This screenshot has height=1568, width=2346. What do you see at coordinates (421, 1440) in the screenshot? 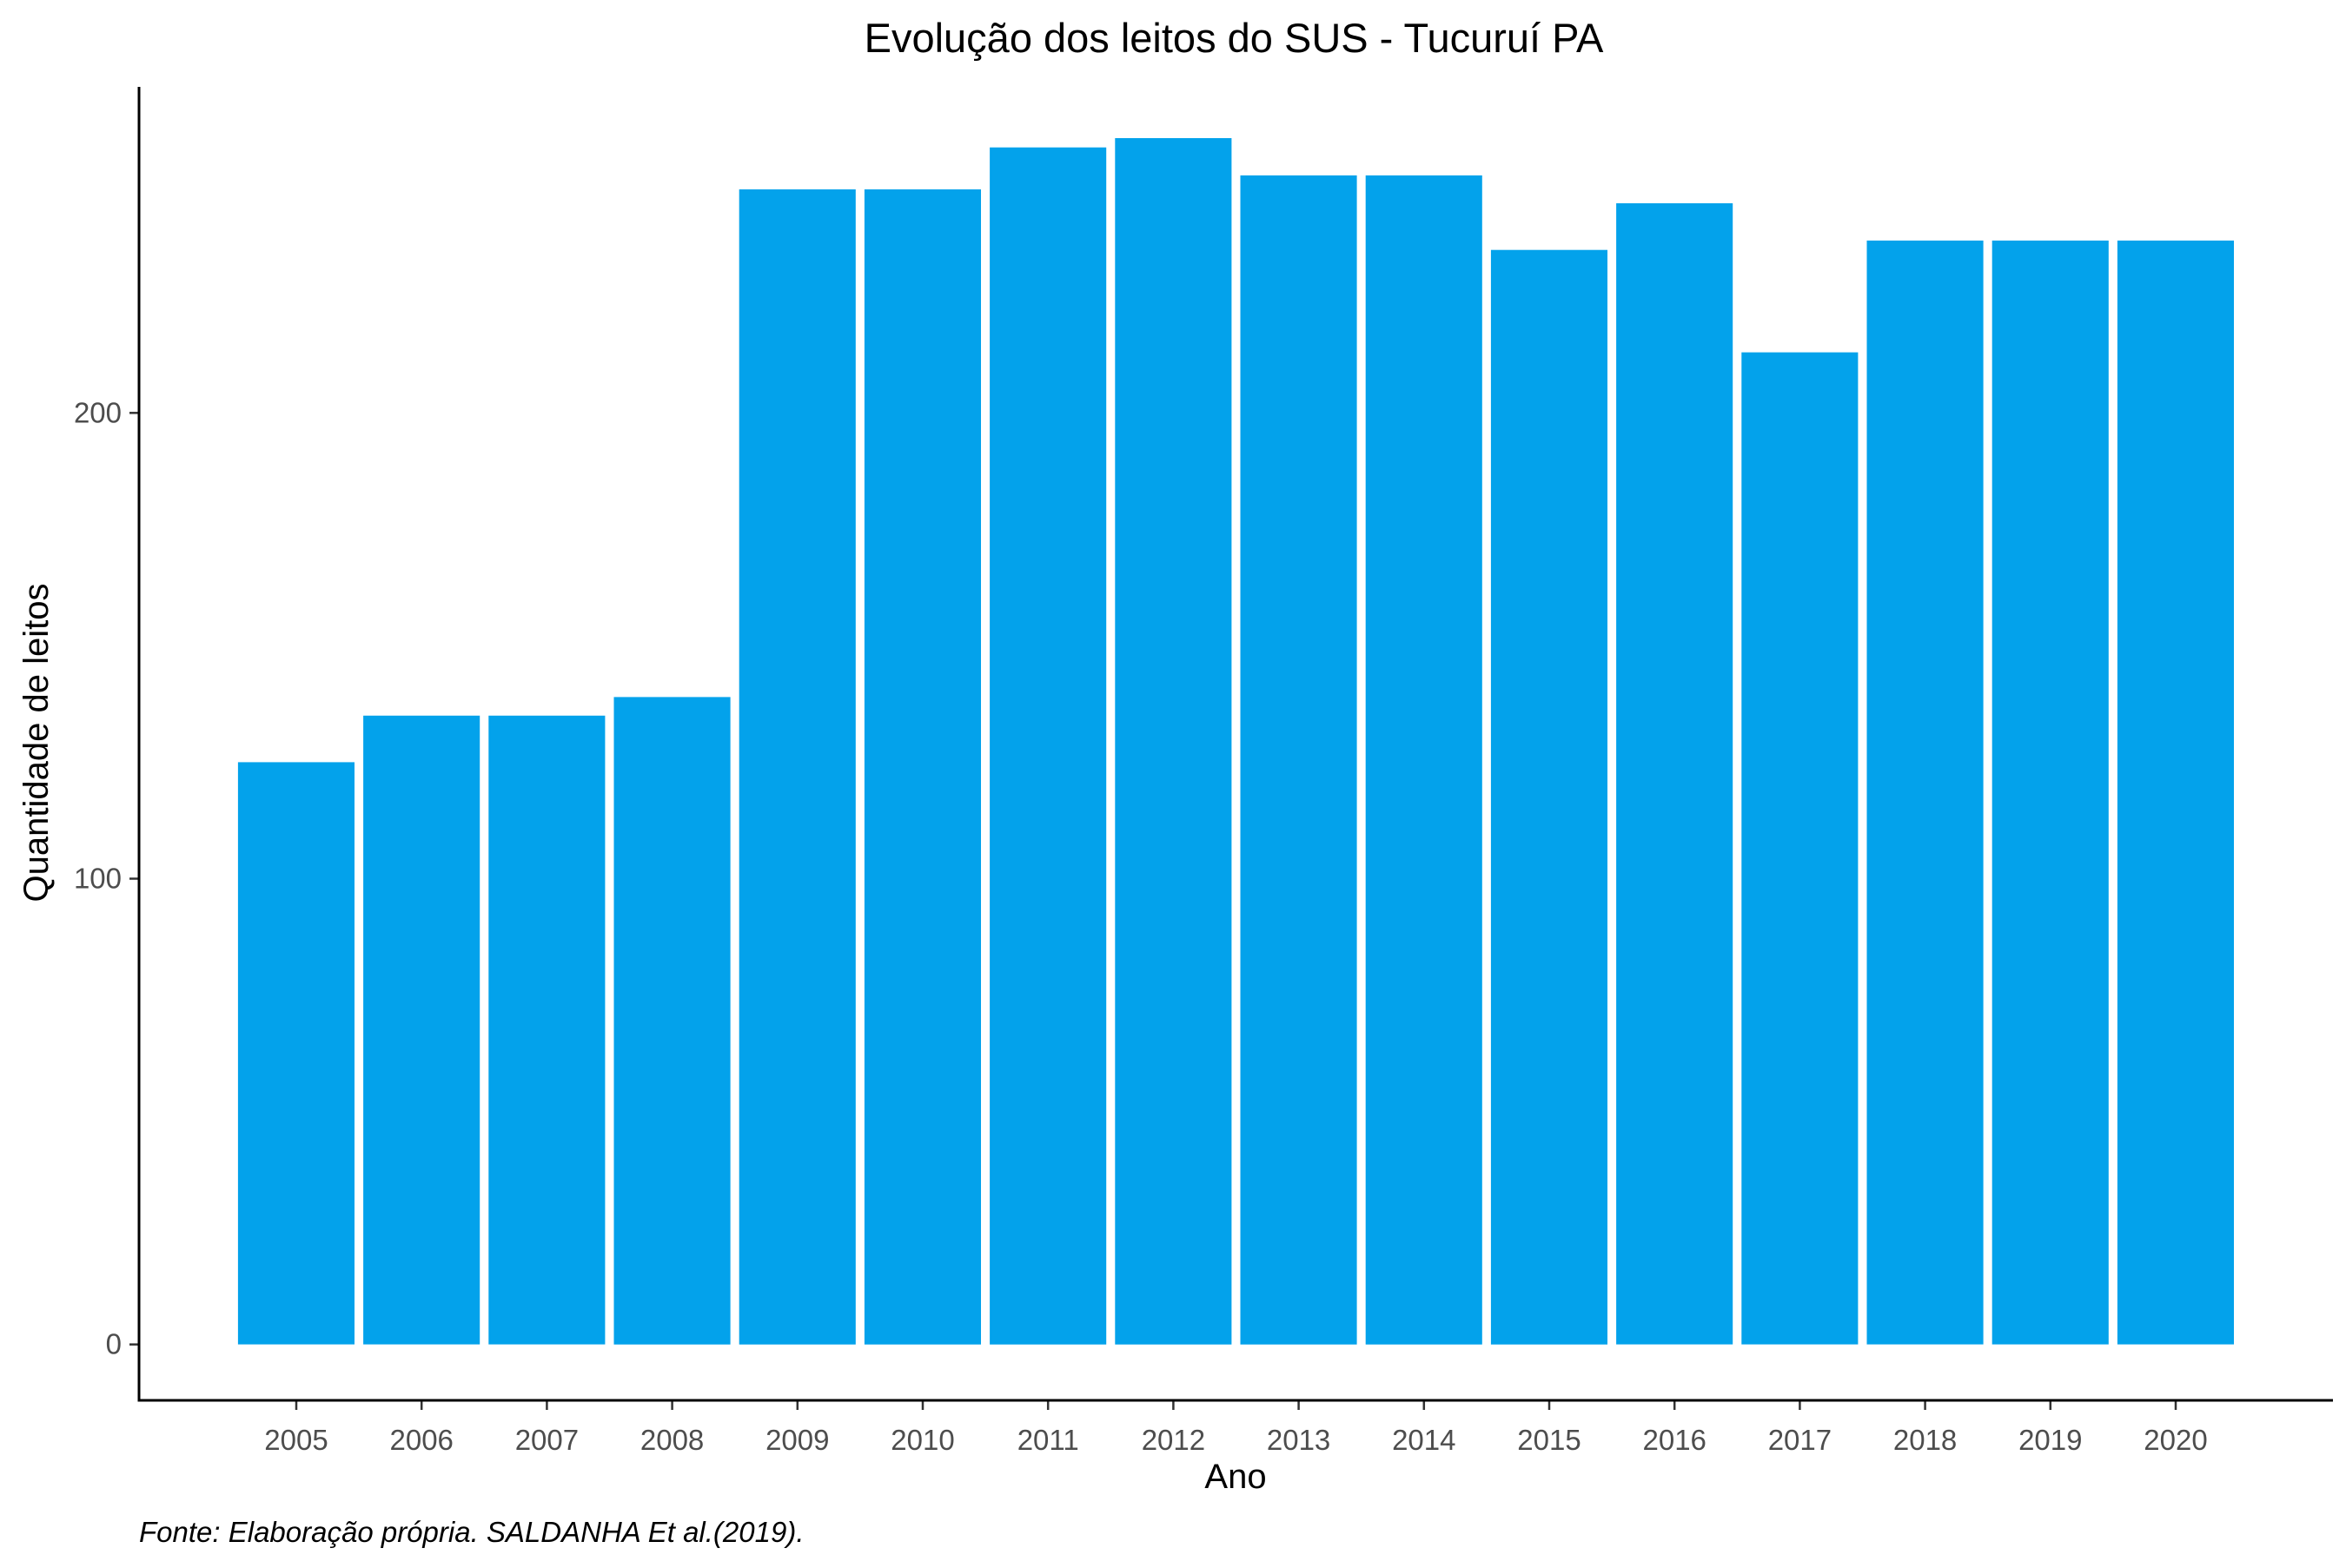
I see `x-tick-label-2006: 2006` at bounding box center [421, 1440].